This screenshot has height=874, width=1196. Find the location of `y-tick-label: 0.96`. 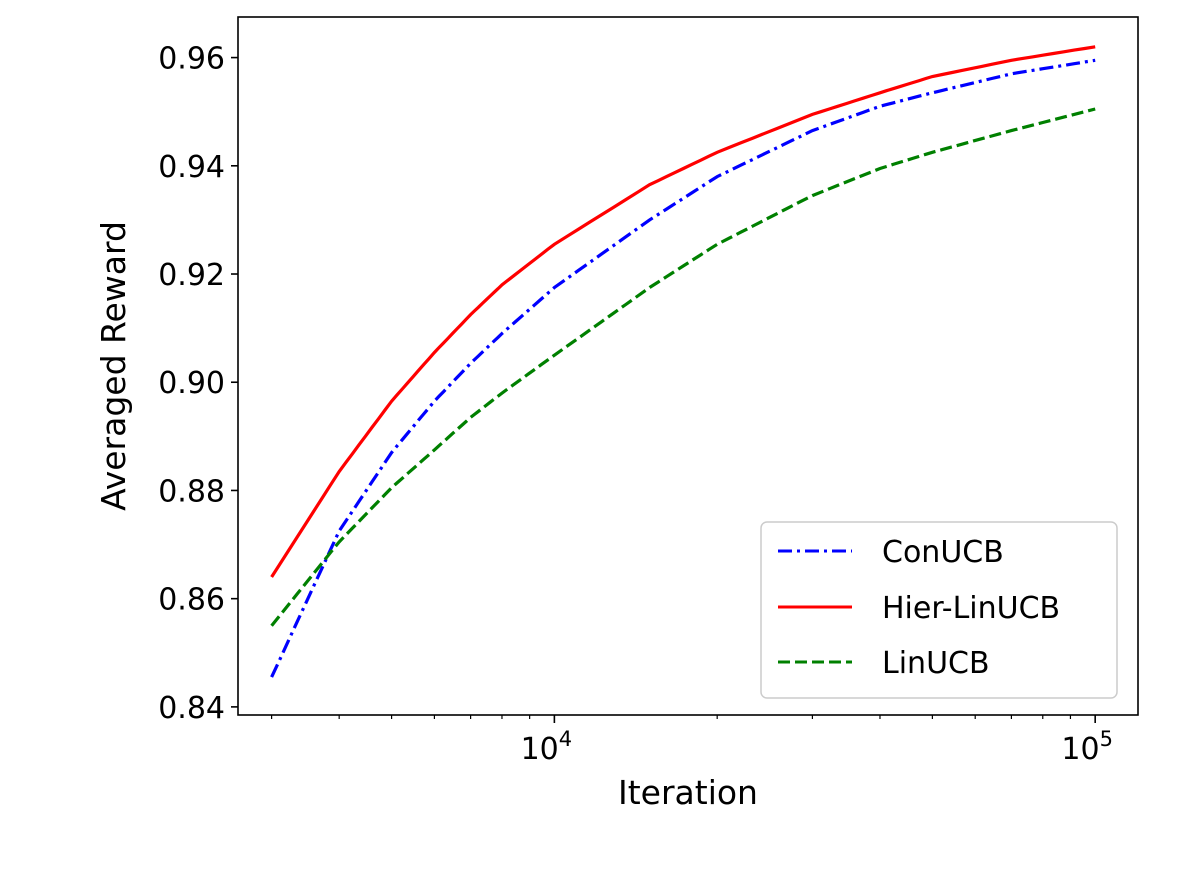

y-tick-label: 0.96 is located at coordinates (191, 59).